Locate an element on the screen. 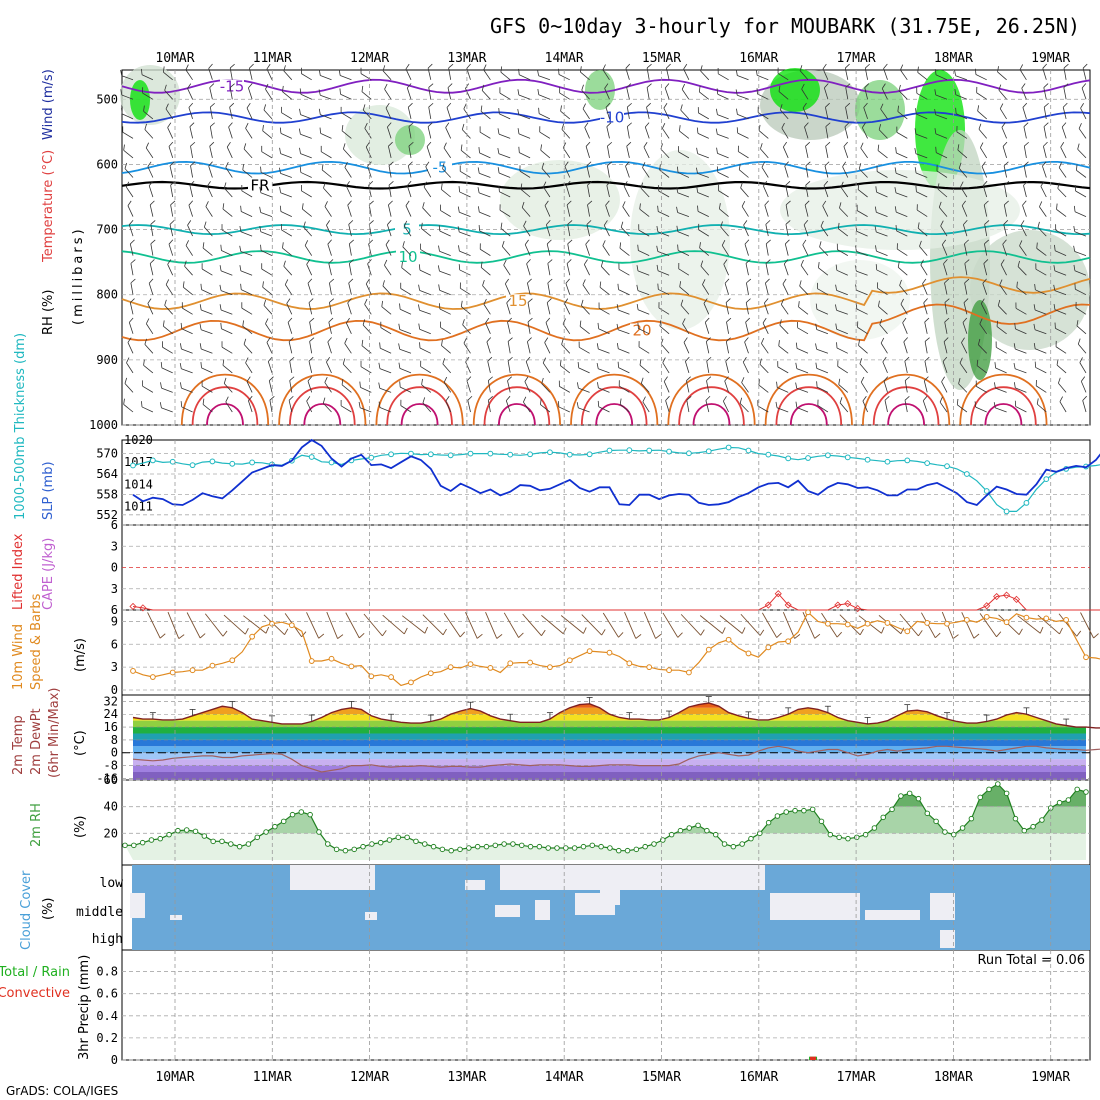 The image size is (1100, 1100). temp-contour is located at coordinates (606, 322).